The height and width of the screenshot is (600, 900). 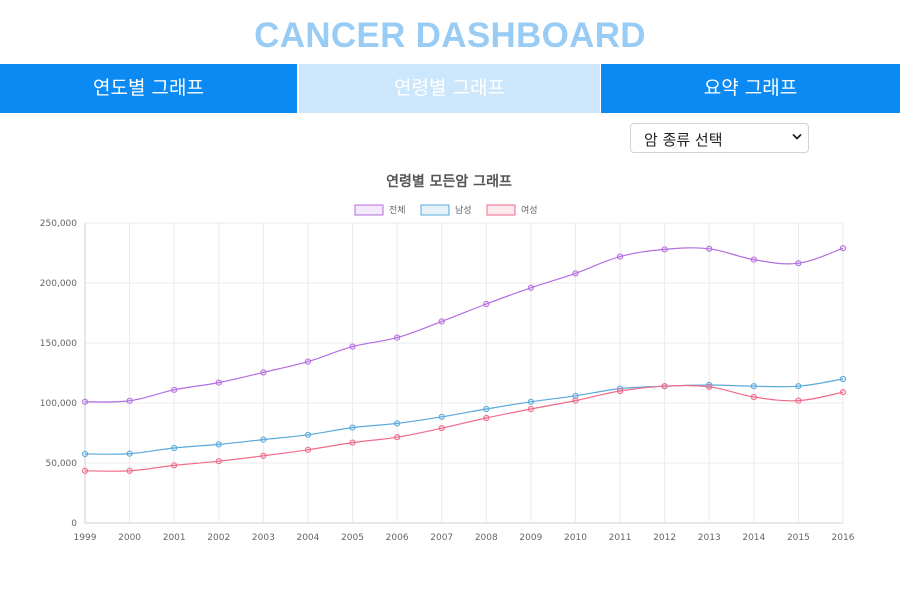 I want to click on tab-bar: 연도별 그래프 연령별 그래프 요약 그래프, so click(x=450, y=88).